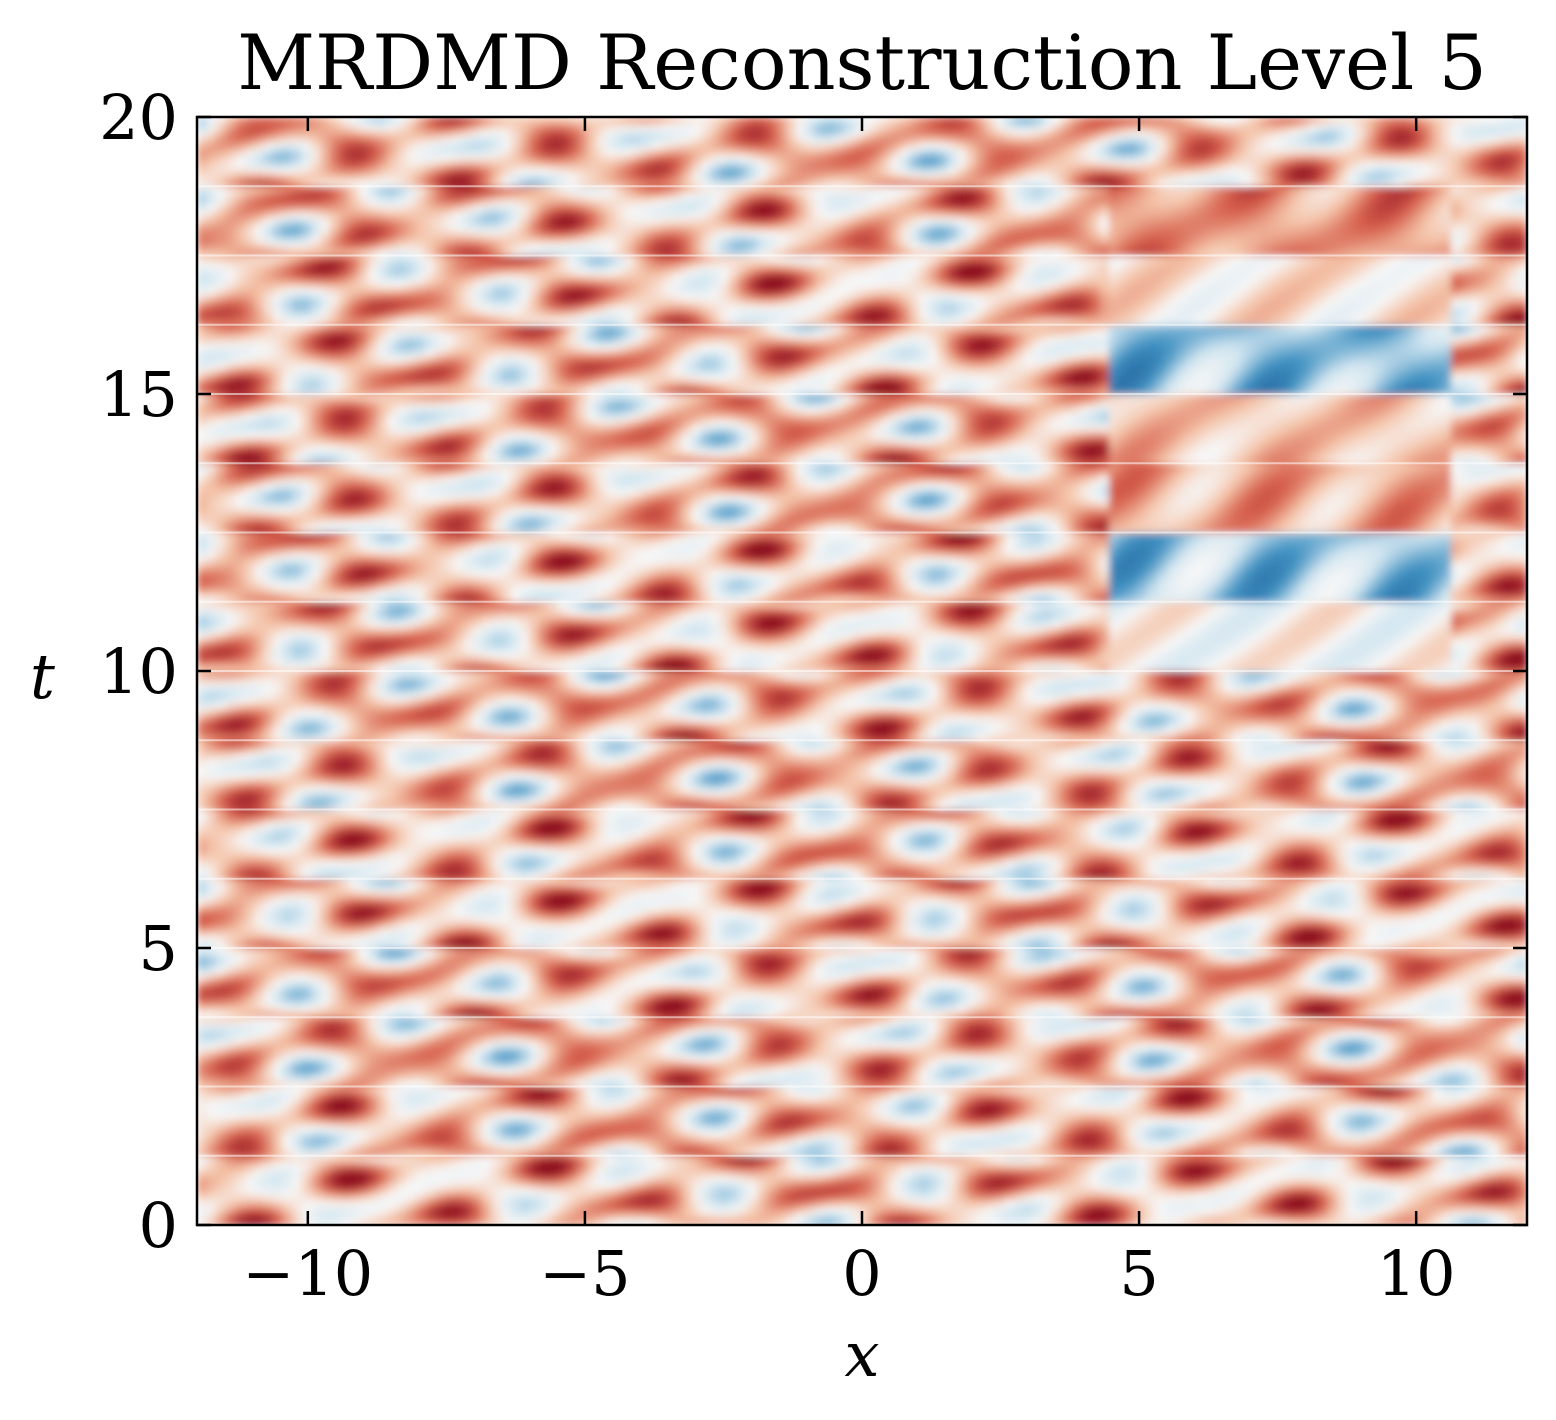 The height and width of the screenshot is (1420, 1556). I want to click on y-tick-label: 5, so click(158, 948).